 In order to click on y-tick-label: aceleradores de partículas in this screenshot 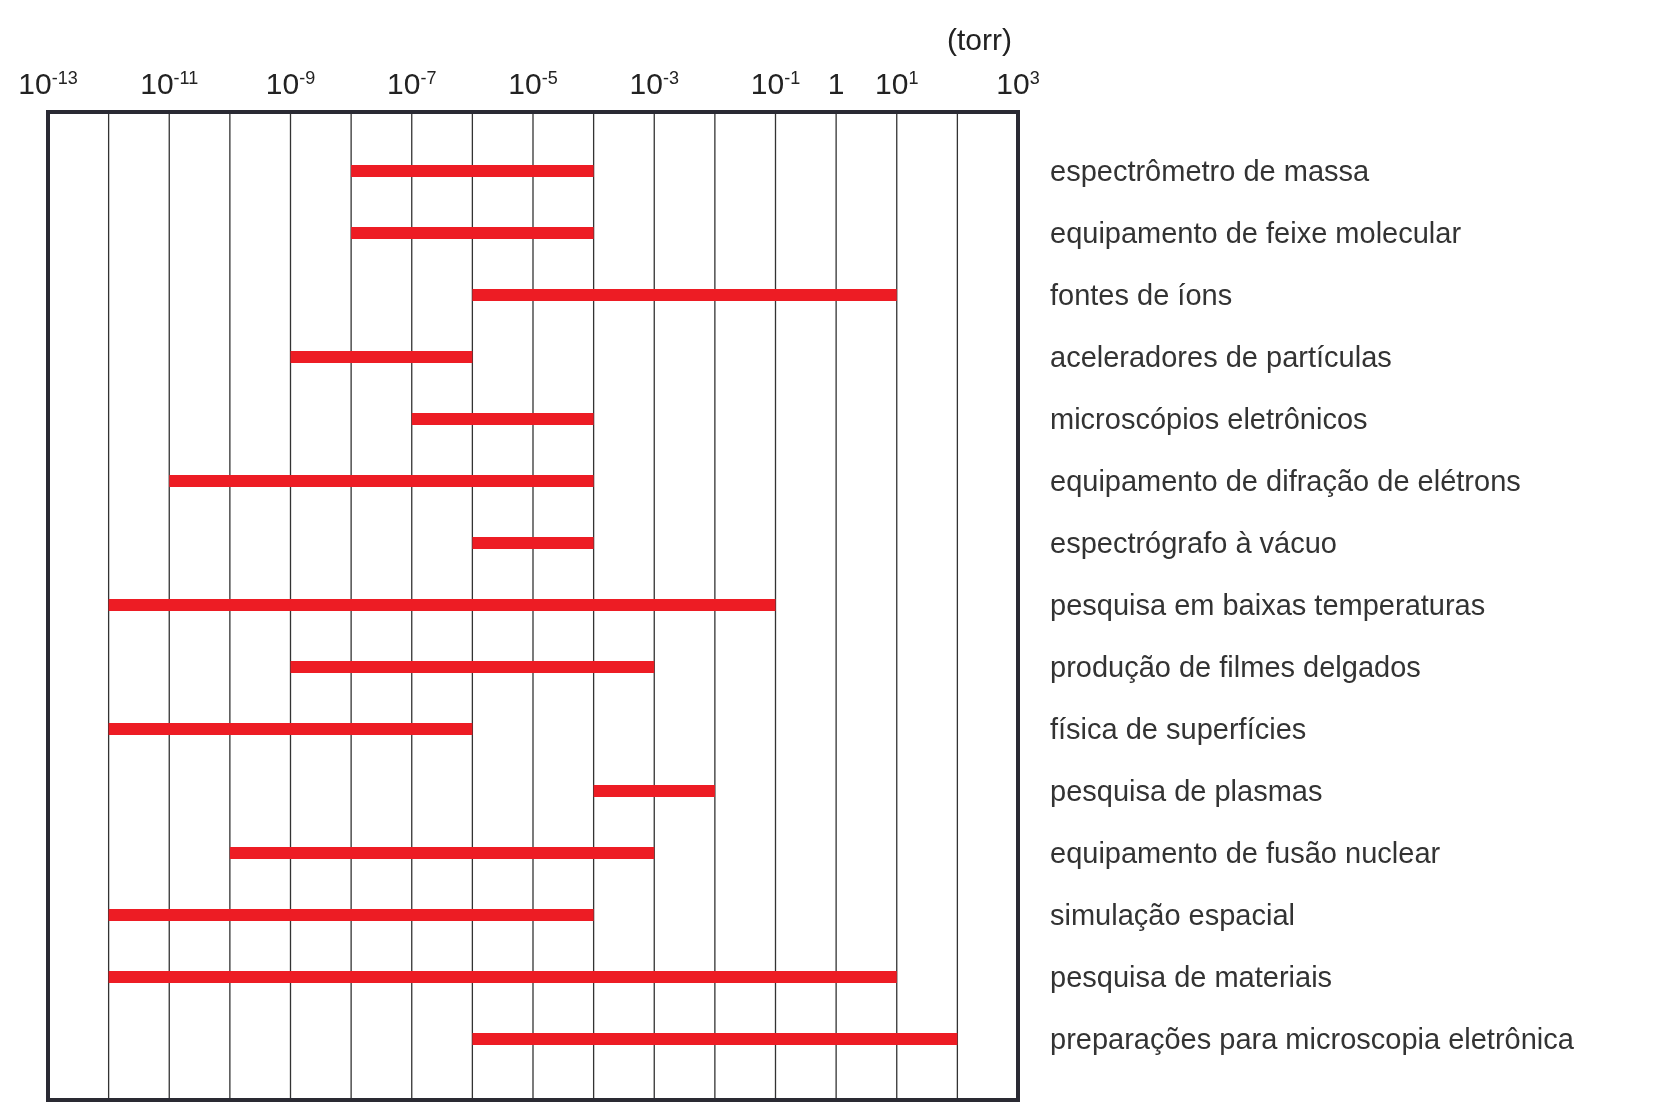, I will do `click(1221, 357)`.